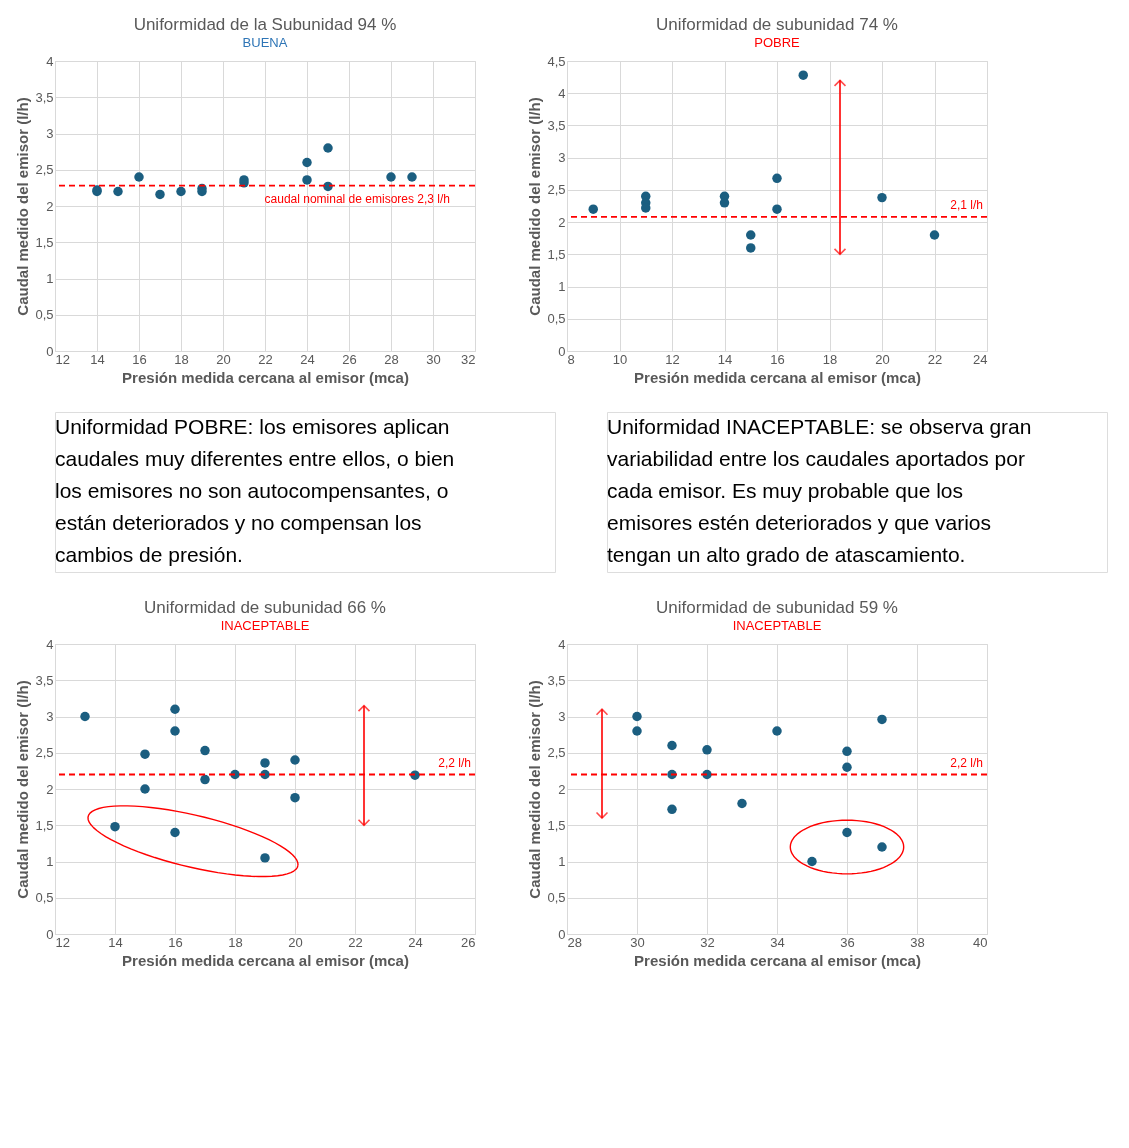 The height and width of the screenshot is (1148, 1129). I want to click on text: tengan un alto grado de atascamiento., so click(786, 554).